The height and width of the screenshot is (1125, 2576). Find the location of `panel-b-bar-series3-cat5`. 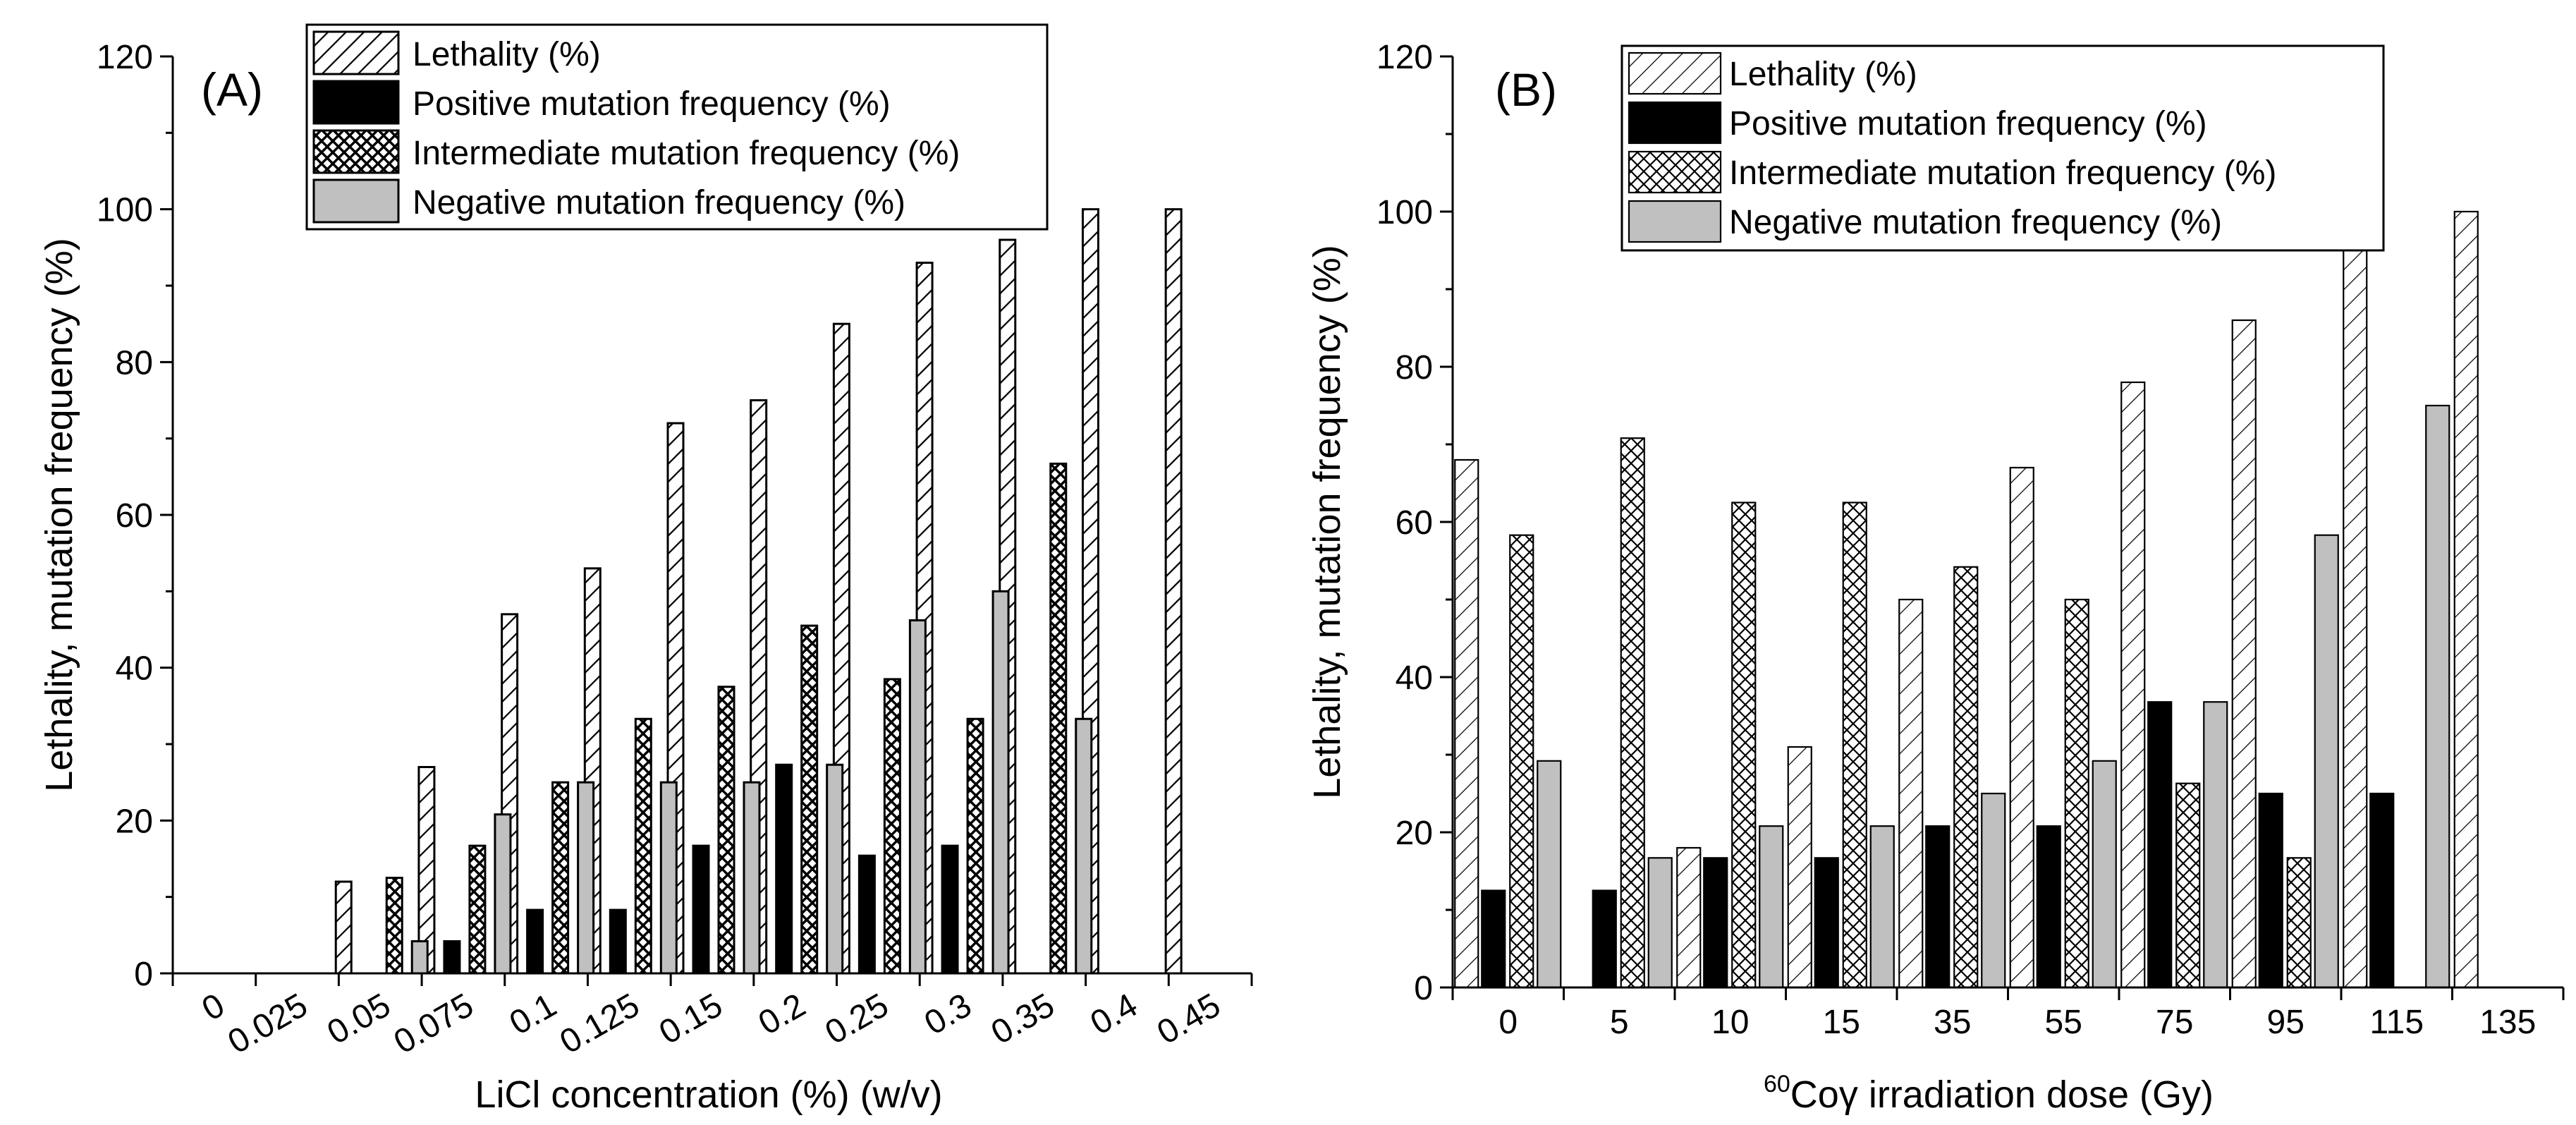

panel-b-bar-series3-cat5 is located at coordinates (1966, 778).